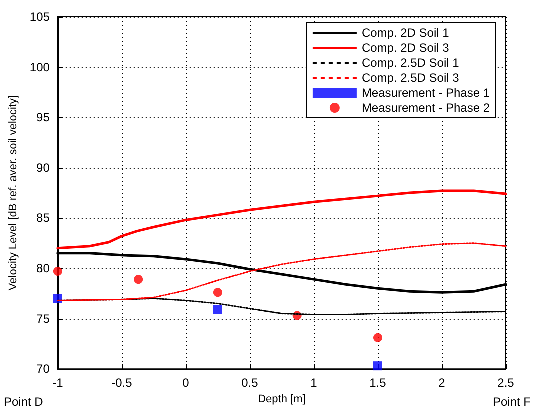 This screenshot has width=535, height=410. What do you see at coordinates (314, 383) in the screenshot?
I see `x-tick-label: 1` at bounding box center [314, 383].